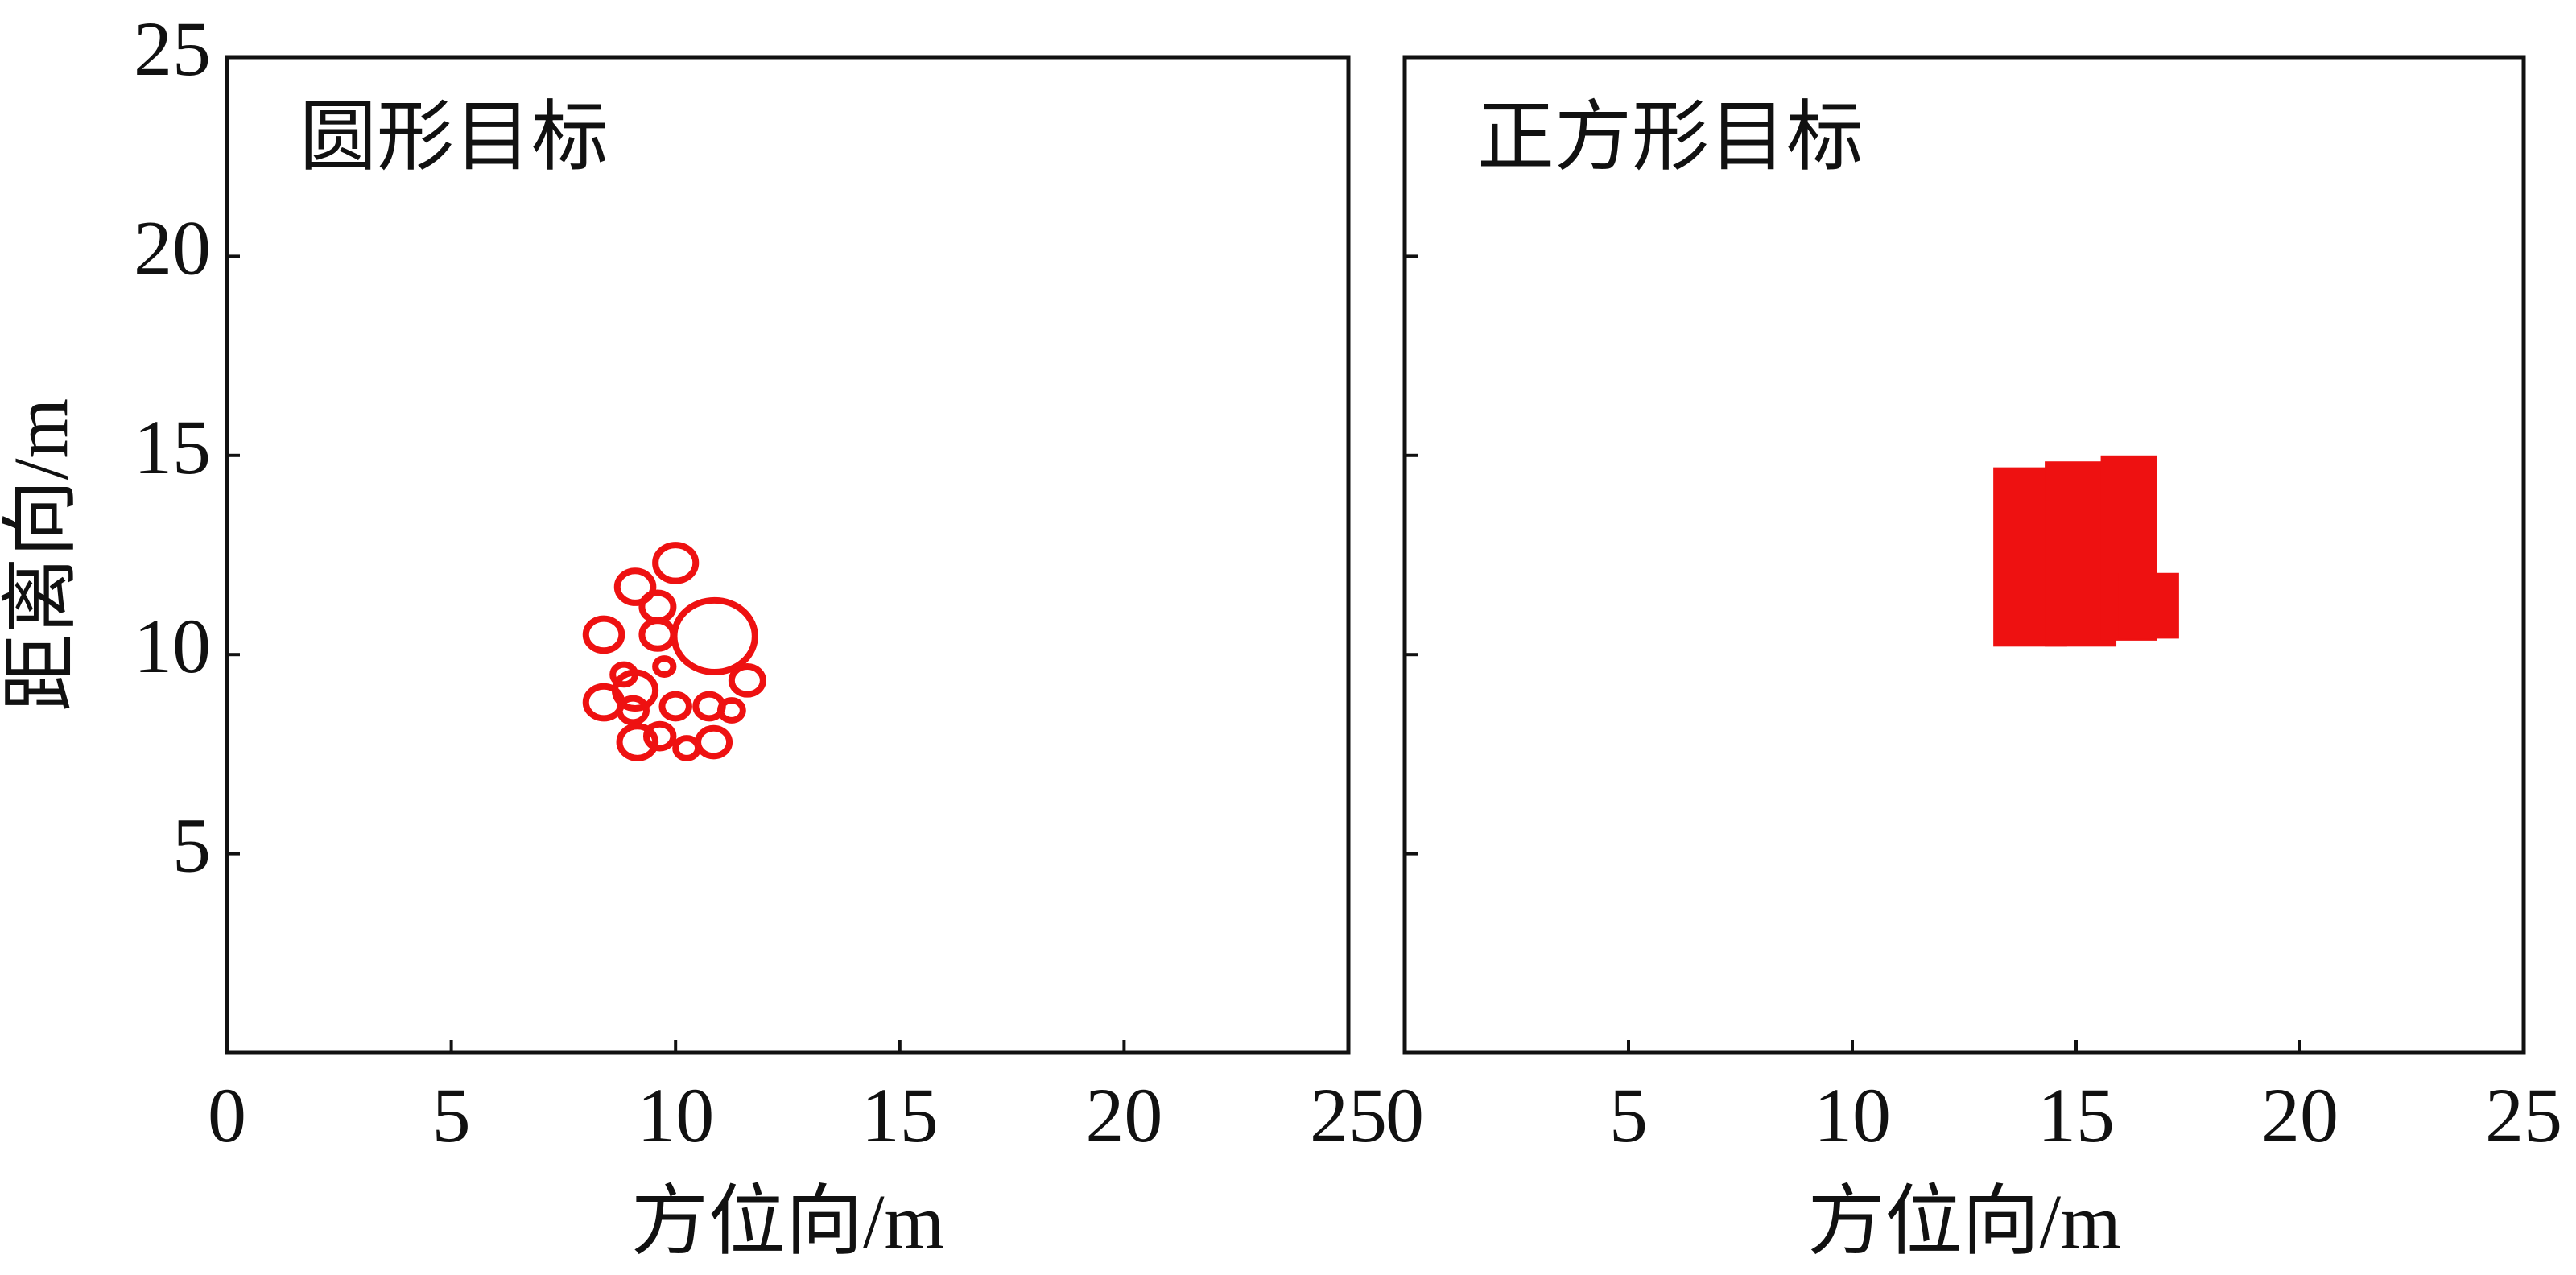 The width and height of the screenshot is (2576, 1275). Describe the element at coordinates (454, 137) in the screenshot. I see `panel-label: 圆形目标` at that location.